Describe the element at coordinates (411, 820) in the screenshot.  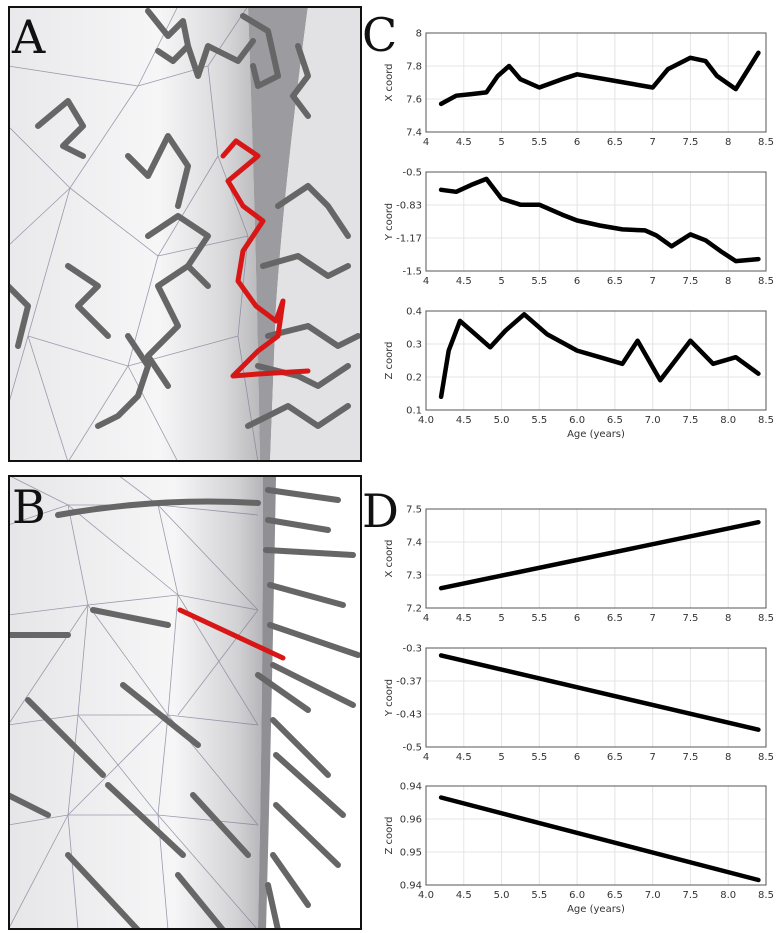
I see `y-tick-label: 0.96` at that location.